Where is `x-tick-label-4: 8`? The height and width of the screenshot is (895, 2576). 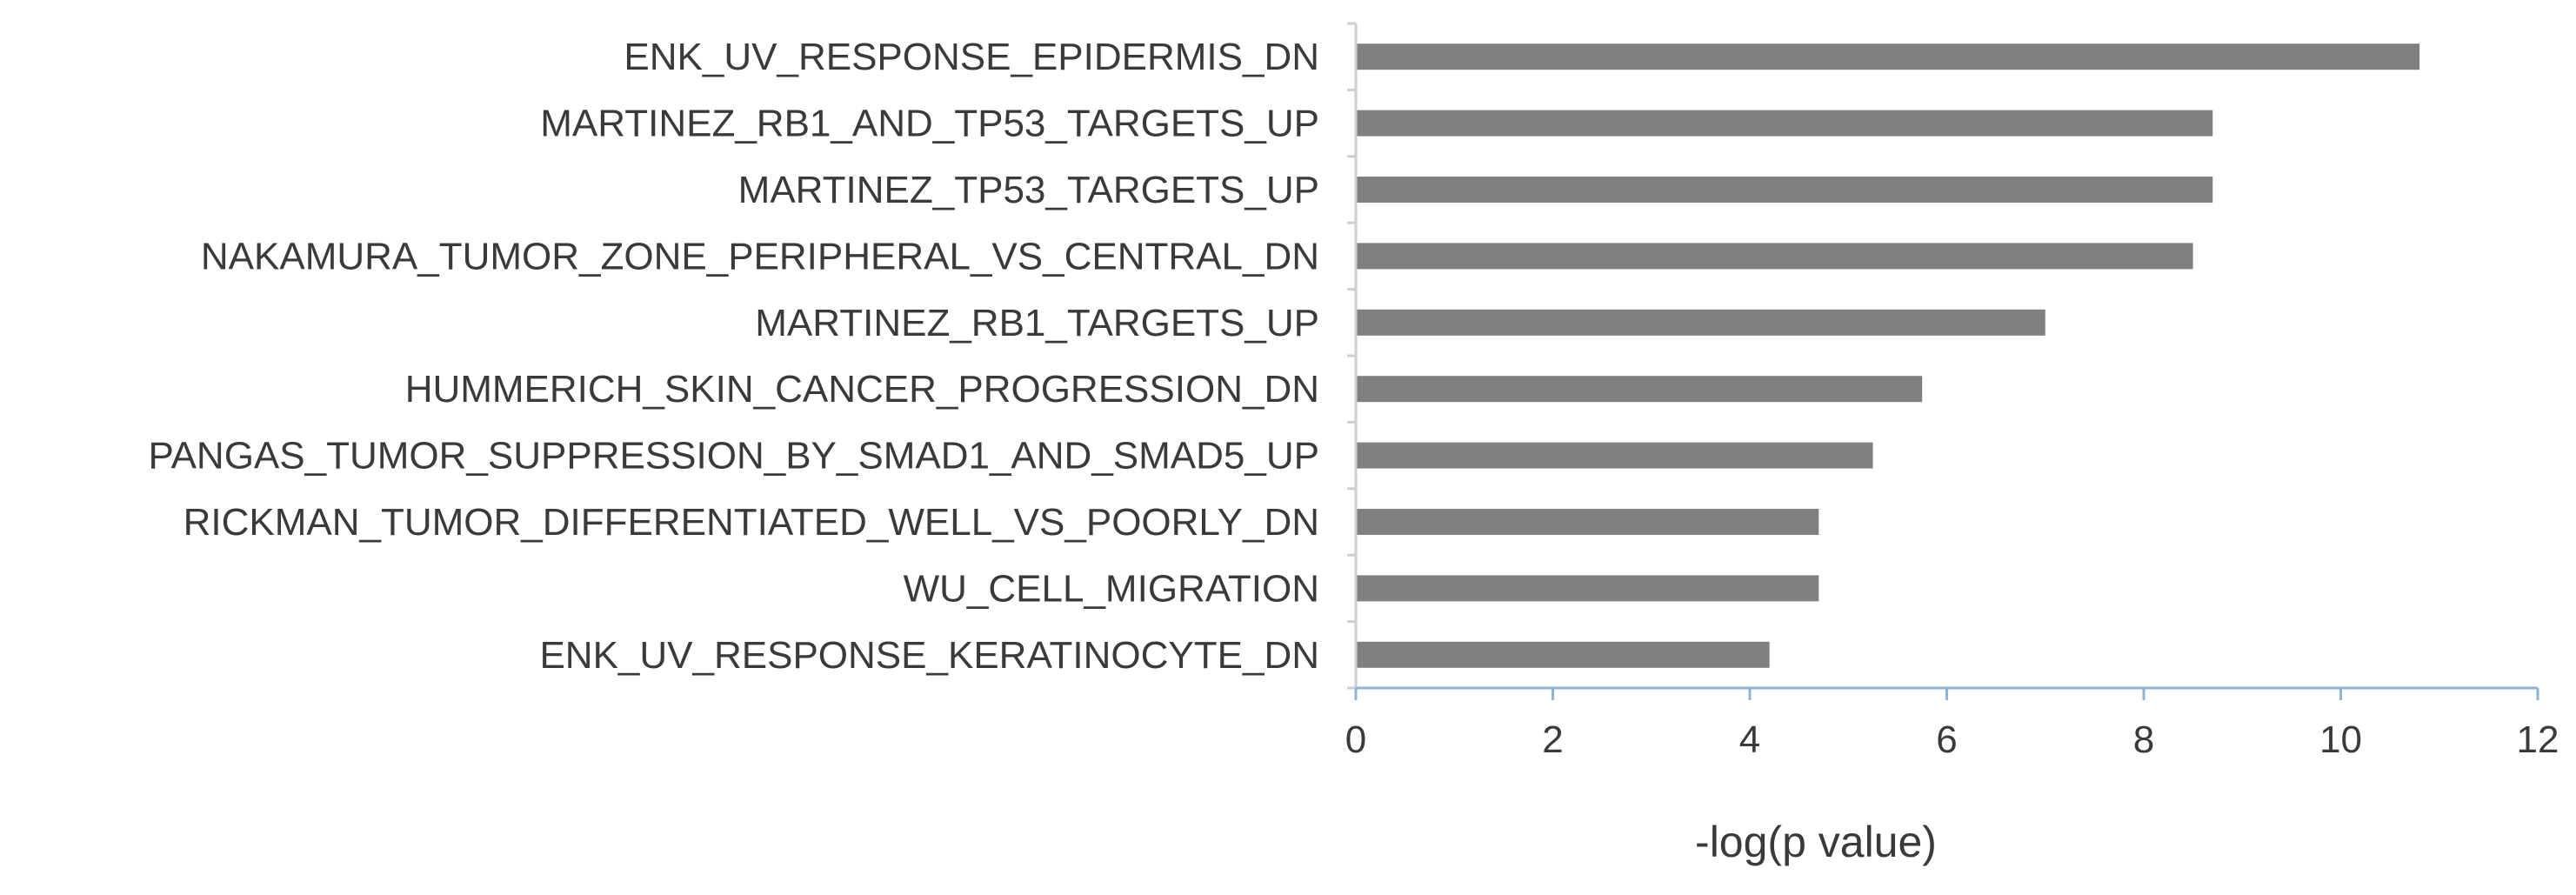
x-tick-label-4: 8 is located at coordinates (2143, 739).